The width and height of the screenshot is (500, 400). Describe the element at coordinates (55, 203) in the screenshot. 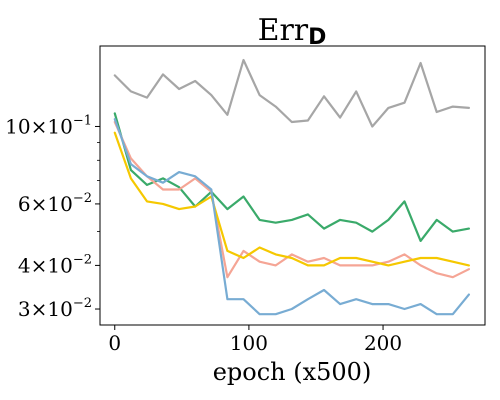

I see `y-tick-label: 6×10⁻²` at that location.